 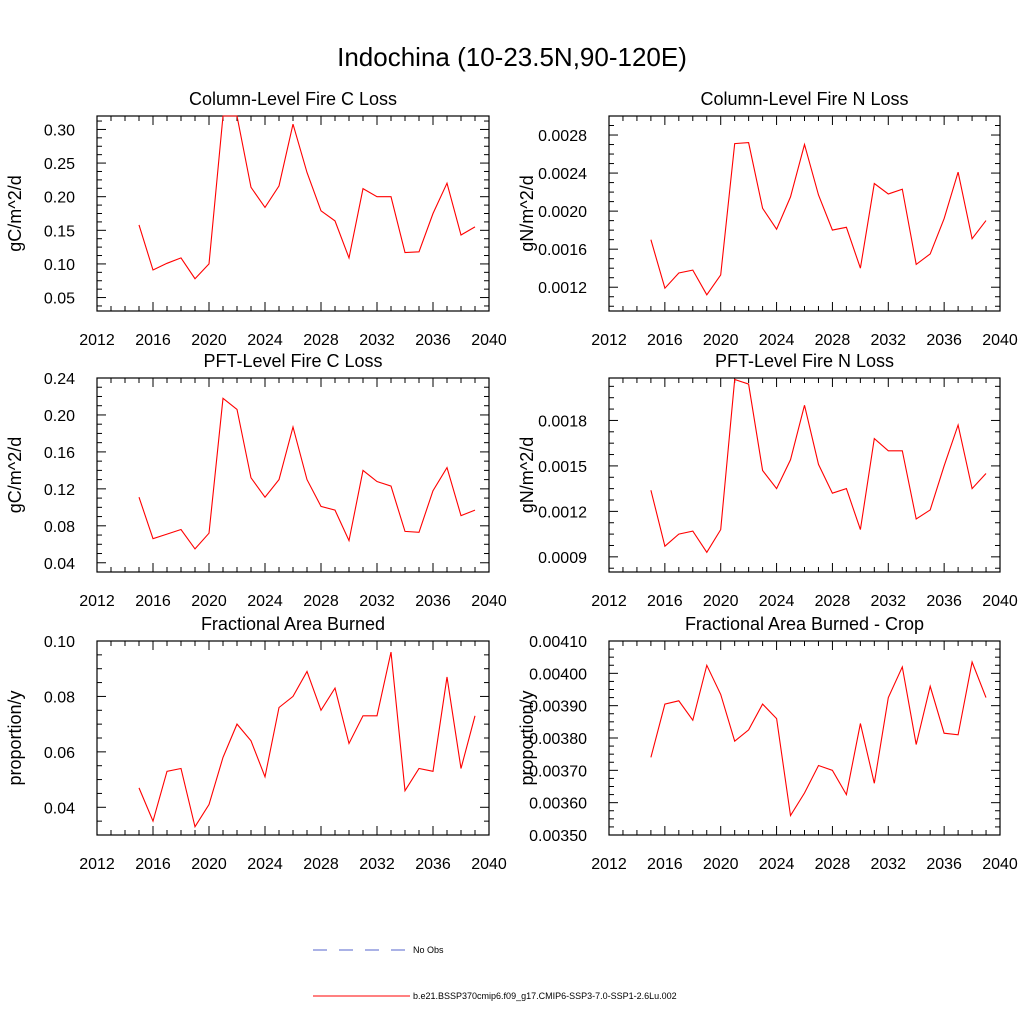 What do you see at coordinates (558, 707) in the screenshot?
I see `y-tick-label: 0.00390` at bounding box center [558, 707].